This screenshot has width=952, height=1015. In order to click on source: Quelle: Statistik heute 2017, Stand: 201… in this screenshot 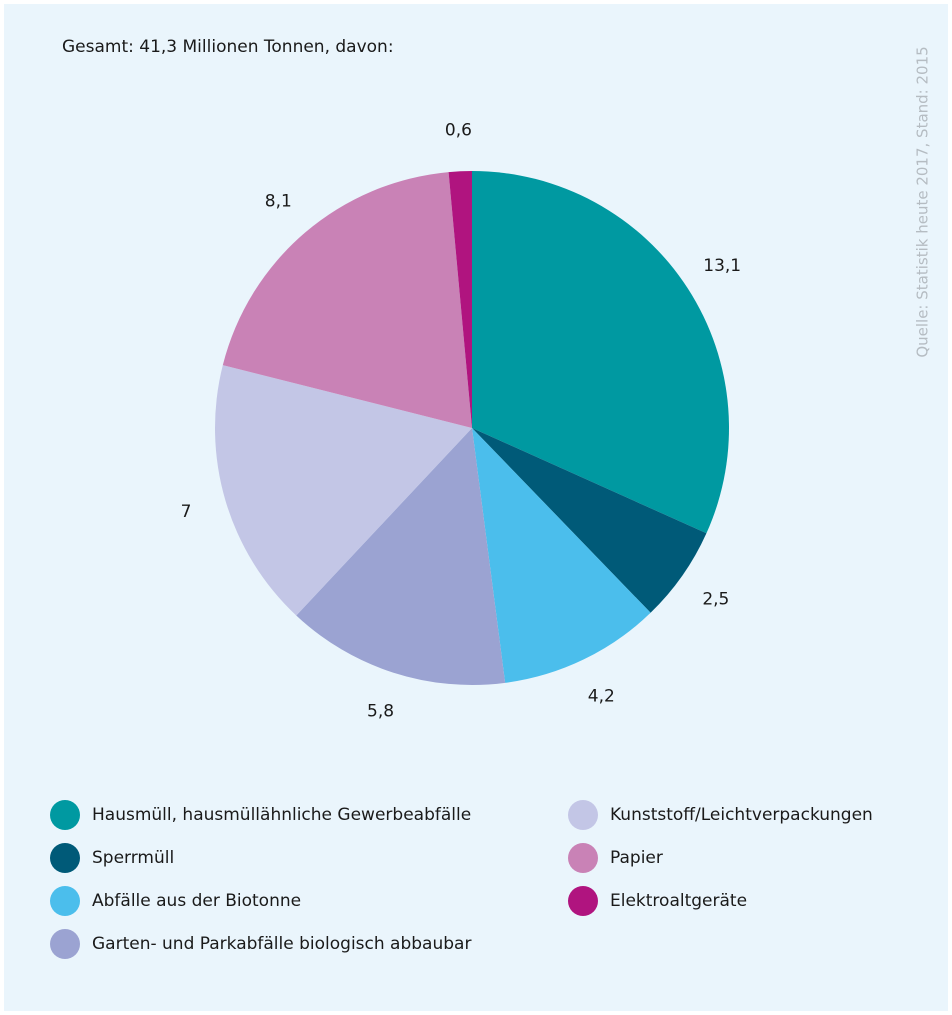, I will do `click(923, 201)`.